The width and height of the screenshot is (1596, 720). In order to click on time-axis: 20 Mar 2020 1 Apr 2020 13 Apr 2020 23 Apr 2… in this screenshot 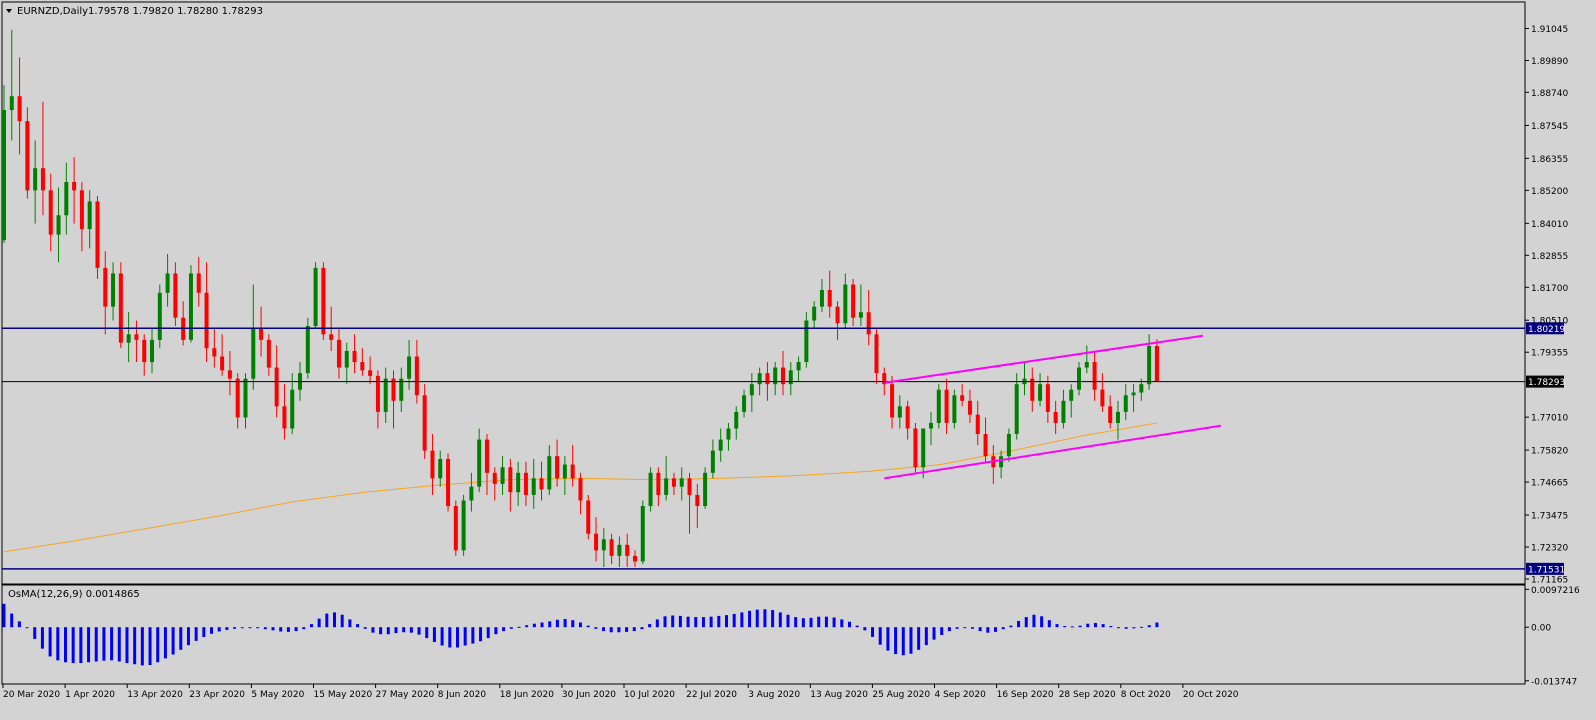, I will do `click(620, 692)`.